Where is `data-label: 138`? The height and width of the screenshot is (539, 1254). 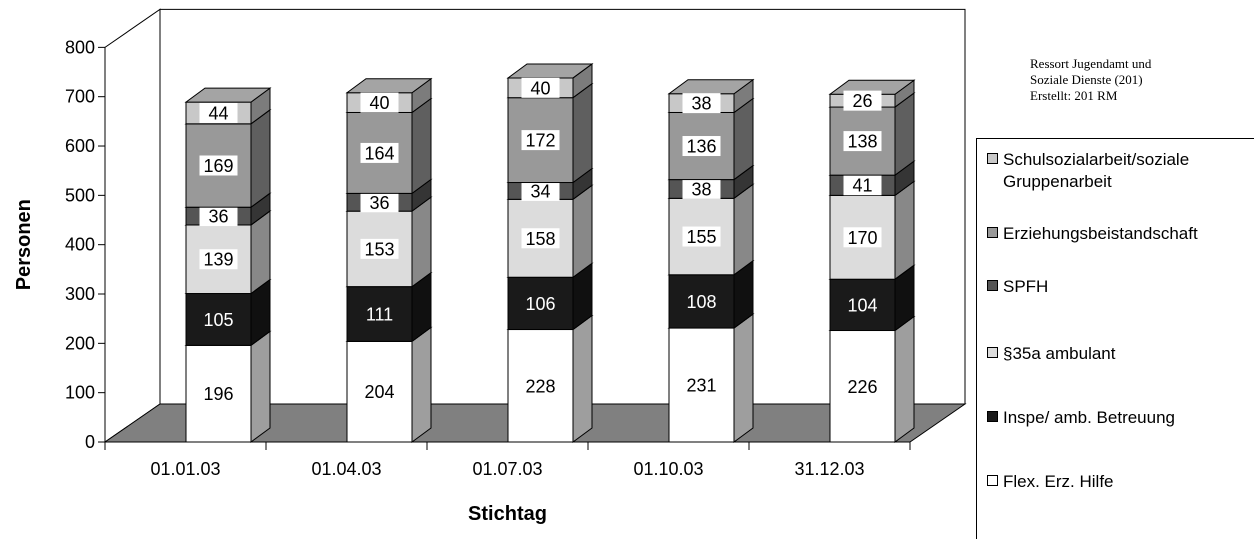 data-label: 138 is located at coordinates (862, 142).